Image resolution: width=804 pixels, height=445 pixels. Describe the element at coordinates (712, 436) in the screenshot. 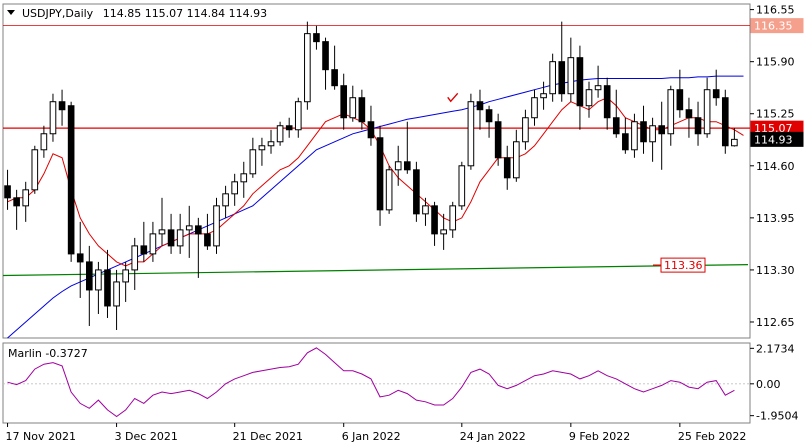

I see `x-tick-label: 25 Feb 2022` at that location.